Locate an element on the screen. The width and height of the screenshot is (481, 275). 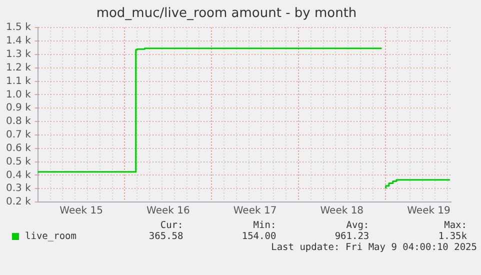
y-tick-label: 1.3 k is located at coordinates (19, 54).